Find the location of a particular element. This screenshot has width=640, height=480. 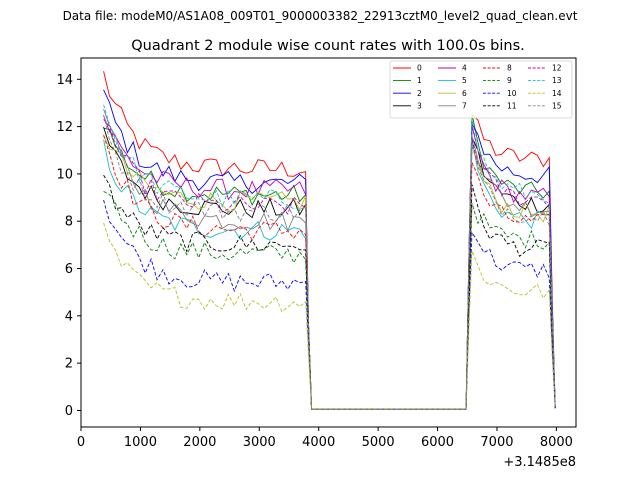

y-tick-label: 6 is located at coordinates (69, 269).